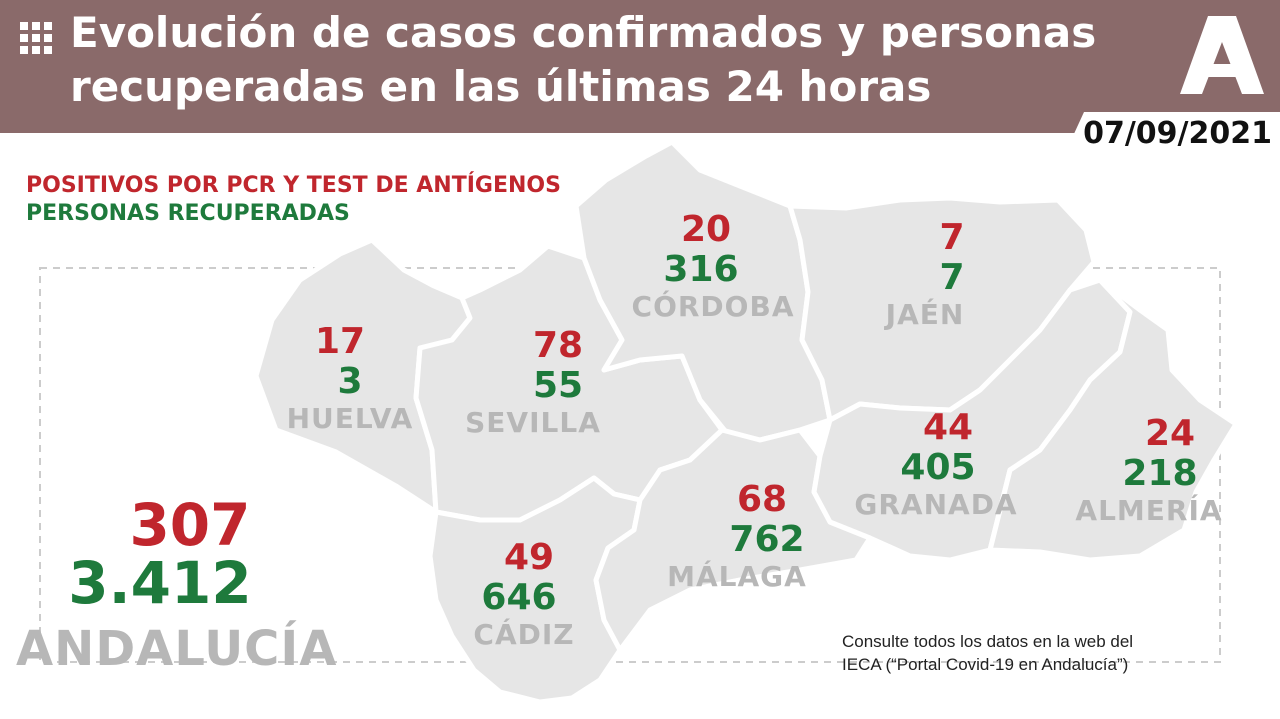 Image resolution: width=1280 pixels, height=719 pixels. What do you see at coordinates (1177, 133) in the screenshot?
I see `report-date: 07/09/2021` at bounding box center [1177, 133].